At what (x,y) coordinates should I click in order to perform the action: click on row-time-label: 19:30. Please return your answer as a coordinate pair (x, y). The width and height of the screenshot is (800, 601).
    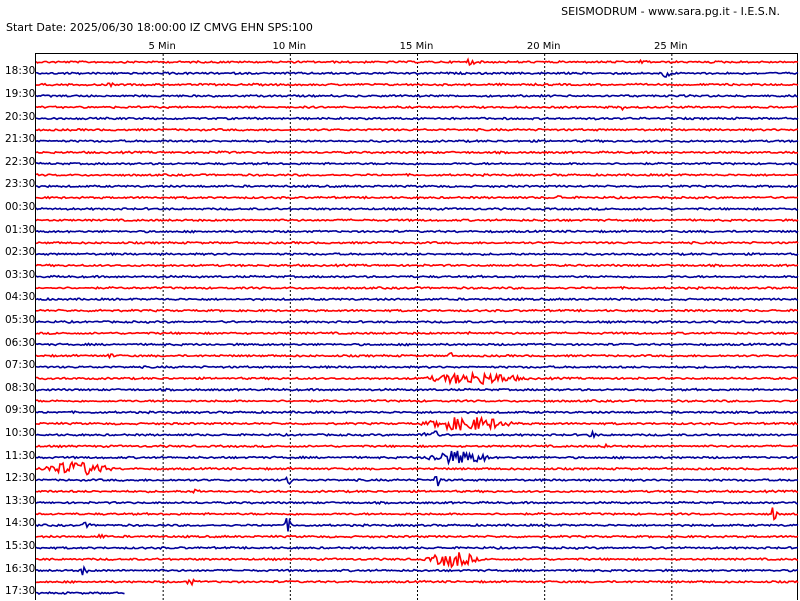
    Looking at the image, I should click on (20, 93).